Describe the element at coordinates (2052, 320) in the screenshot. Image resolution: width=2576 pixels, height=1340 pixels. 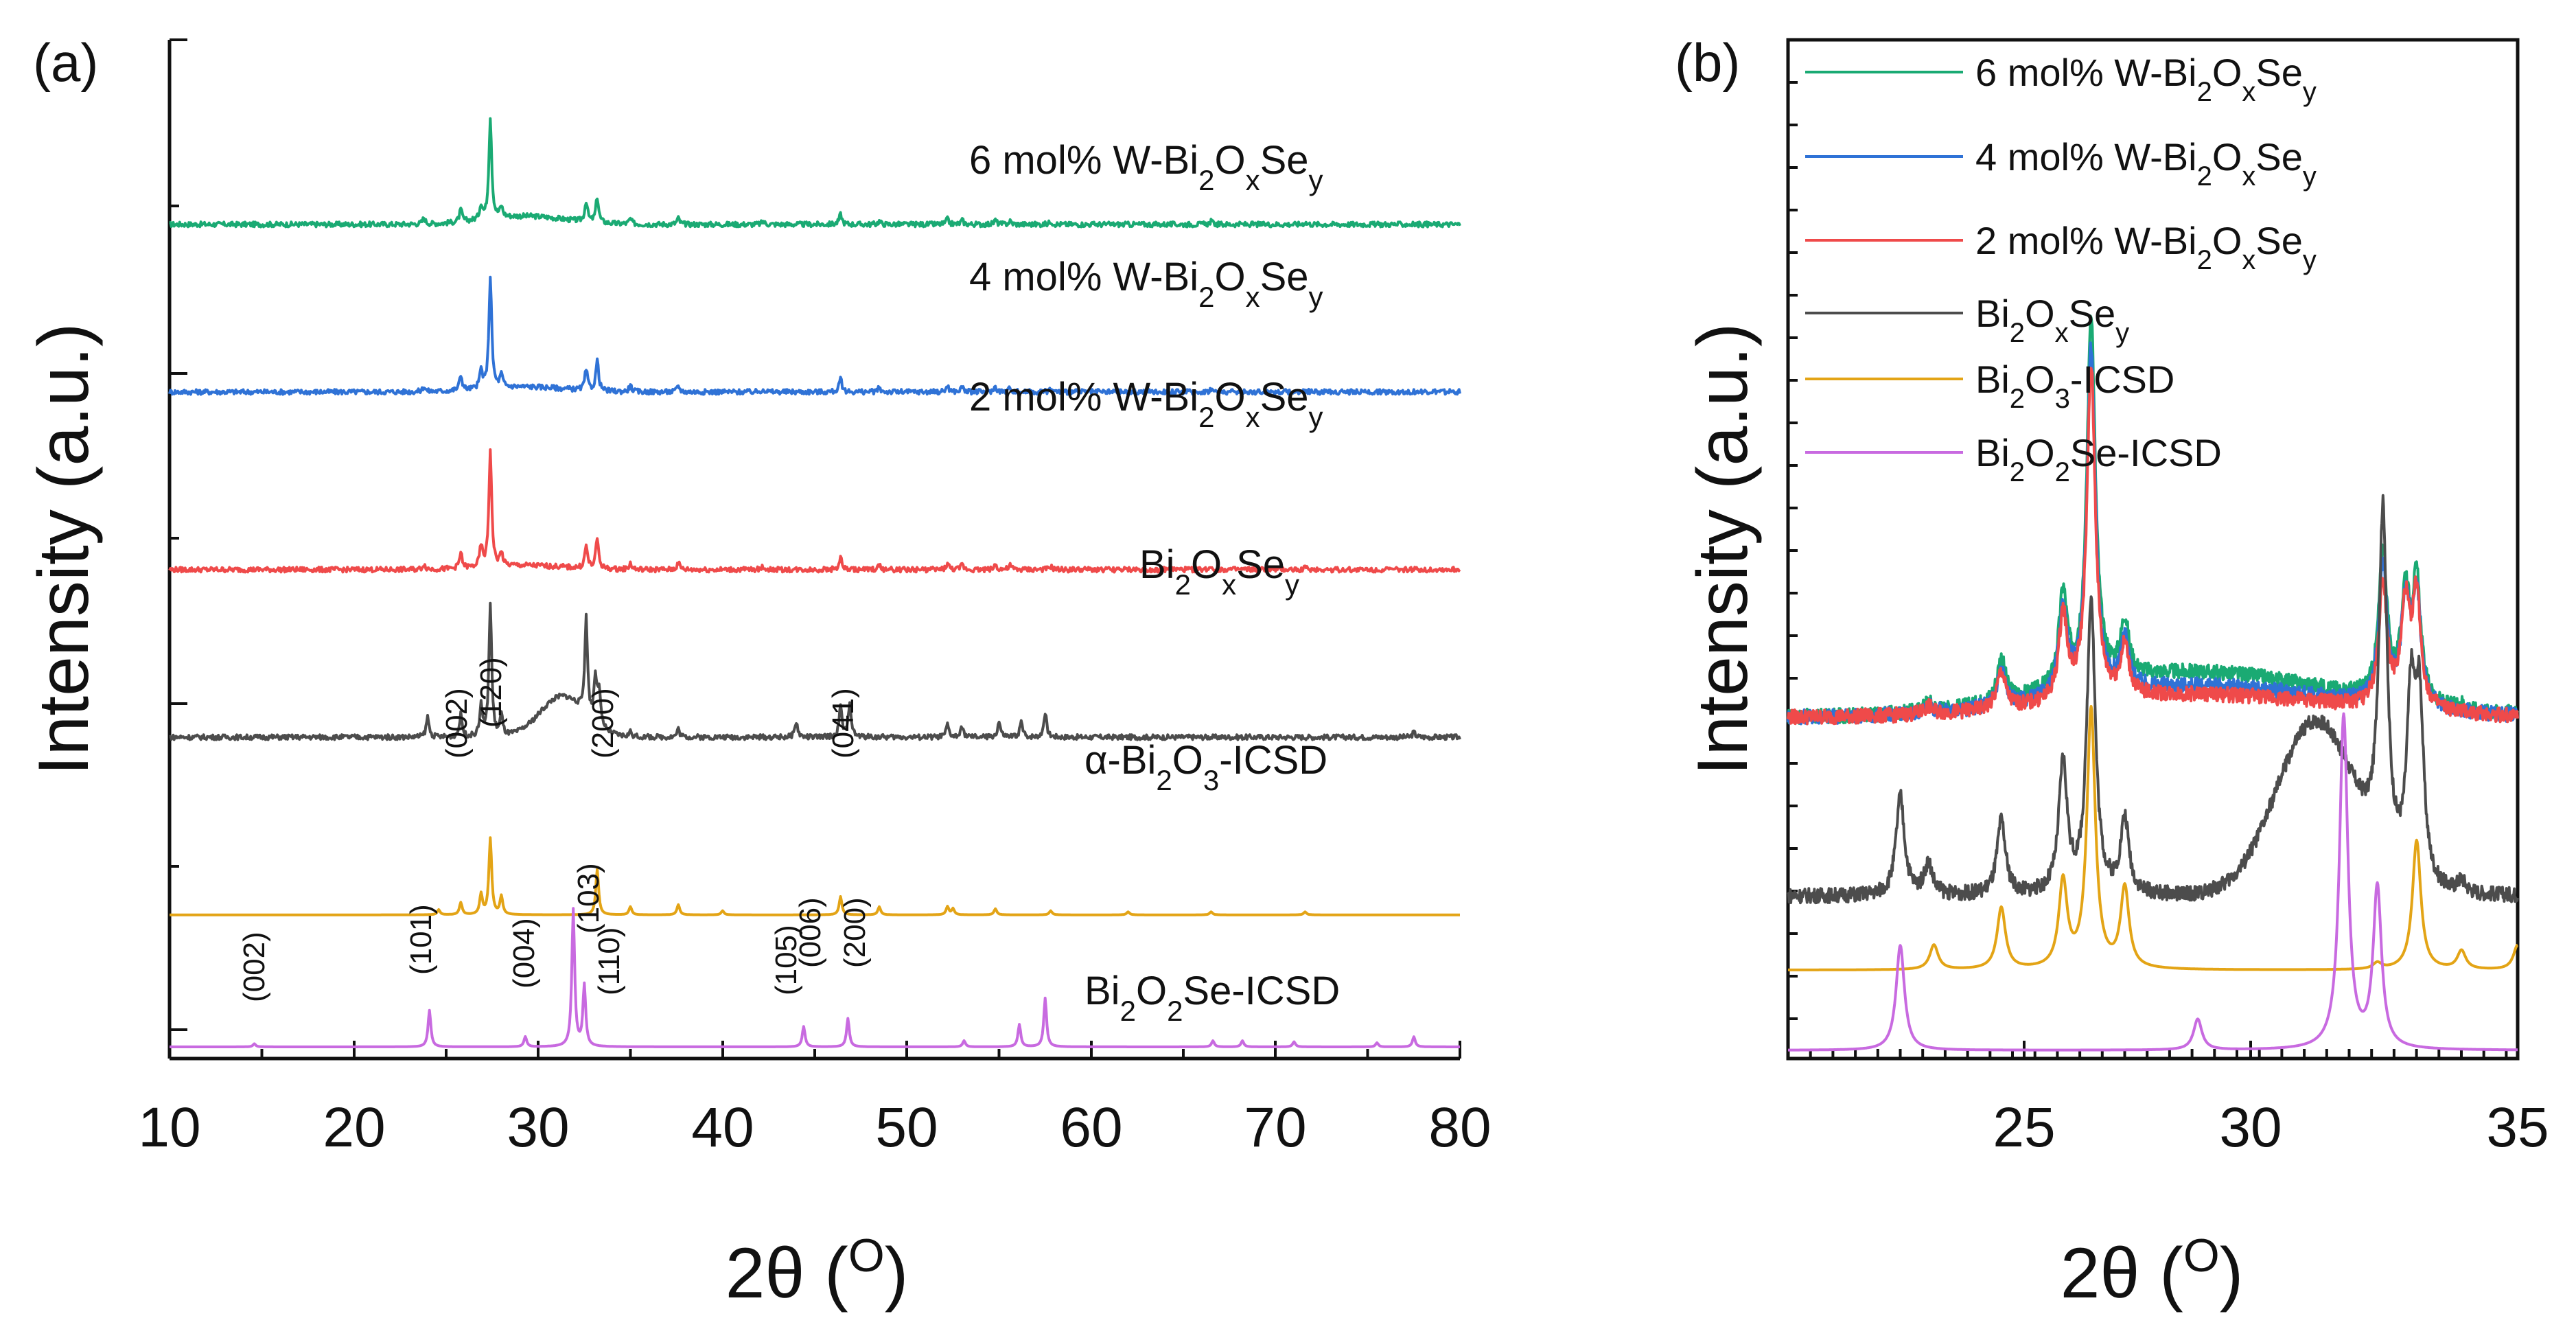
I see `legend-label-bi2oxsey: Bi2OxSey` at that location.